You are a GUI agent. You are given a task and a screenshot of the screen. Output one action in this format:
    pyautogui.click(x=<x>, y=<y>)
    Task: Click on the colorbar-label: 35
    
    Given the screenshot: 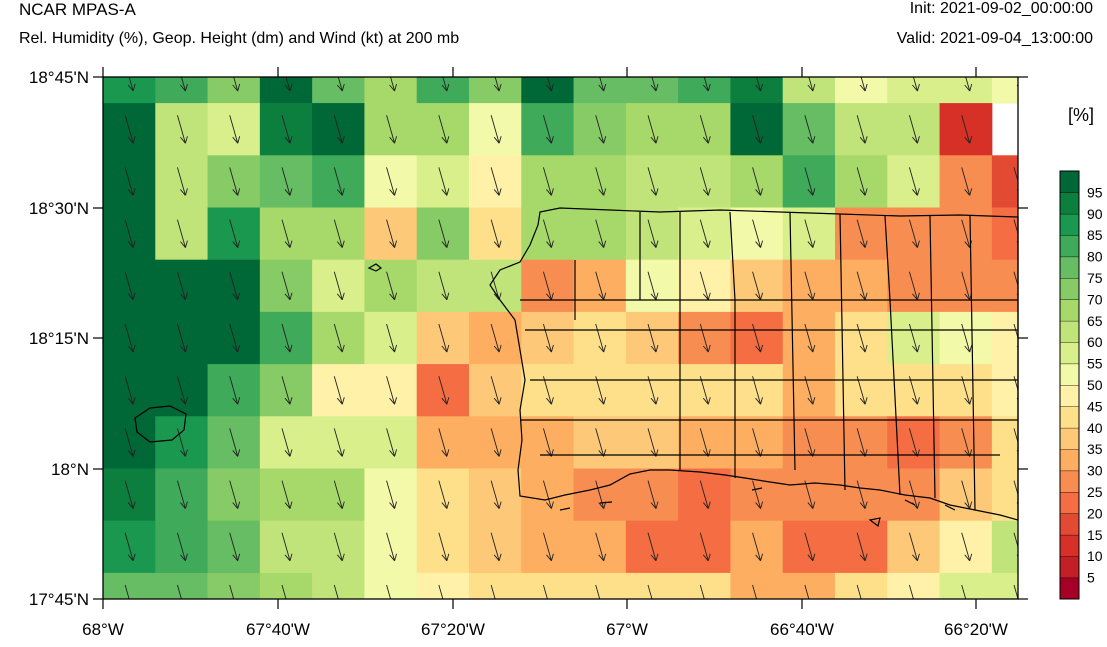 What is the action you would take?
    pyautogui.click(x=1095, y=449)
    